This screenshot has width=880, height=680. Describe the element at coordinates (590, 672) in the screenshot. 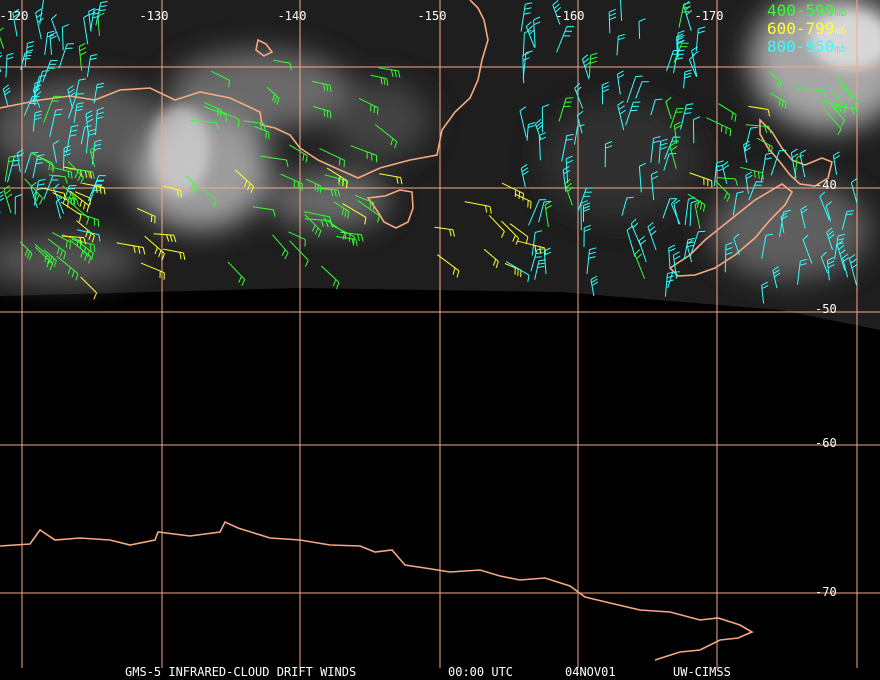

I see `footer-date: 04NOV01` at that location.